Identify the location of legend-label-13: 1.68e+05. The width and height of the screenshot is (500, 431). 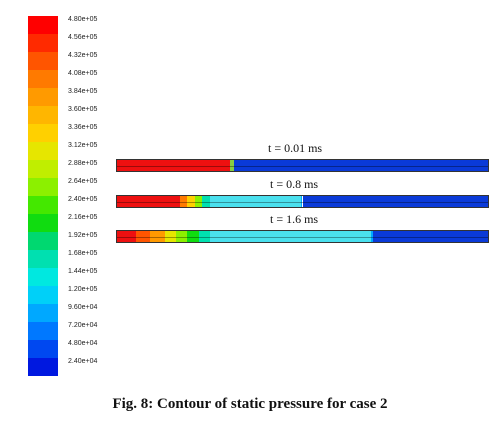
(83, 253).